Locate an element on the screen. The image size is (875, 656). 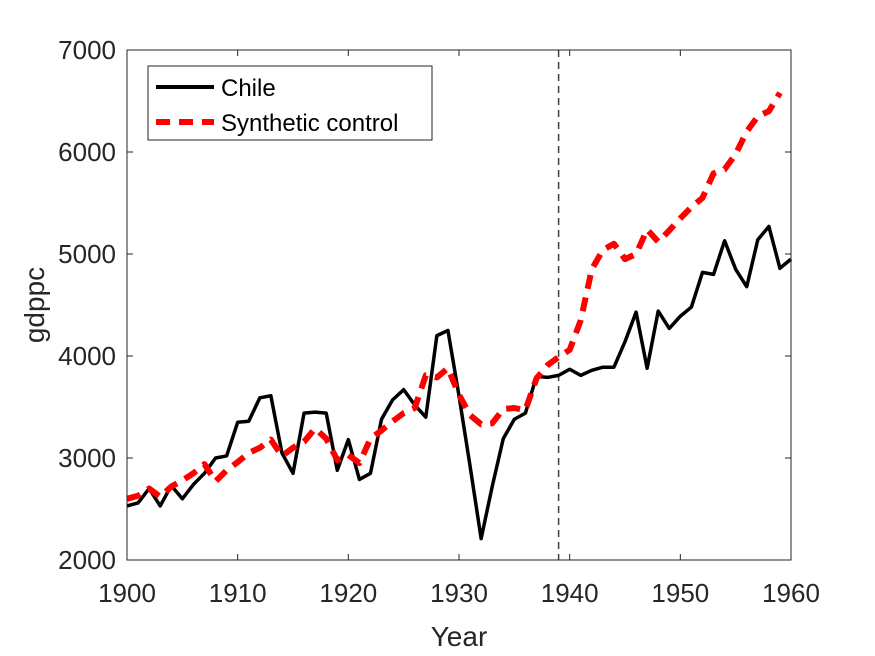
legend-label-chile: Chile is located at coordinates (248, 88).